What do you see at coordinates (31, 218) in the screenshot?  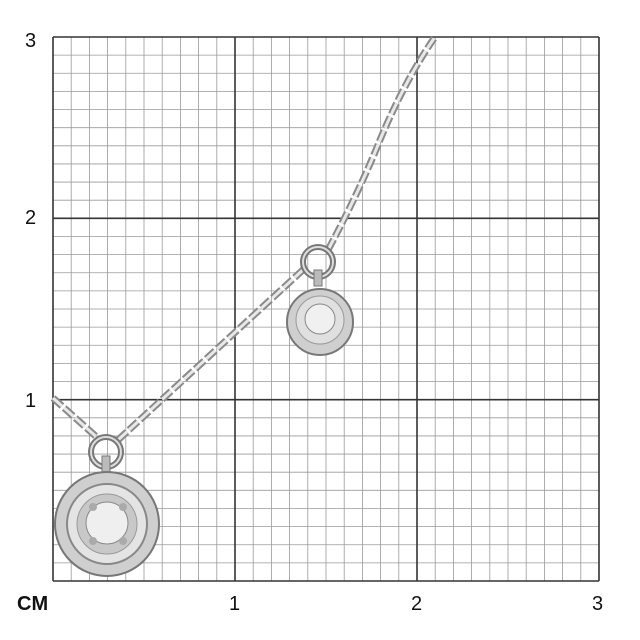 I see `y-tick-2: 2` at bounding box center [31, 218].